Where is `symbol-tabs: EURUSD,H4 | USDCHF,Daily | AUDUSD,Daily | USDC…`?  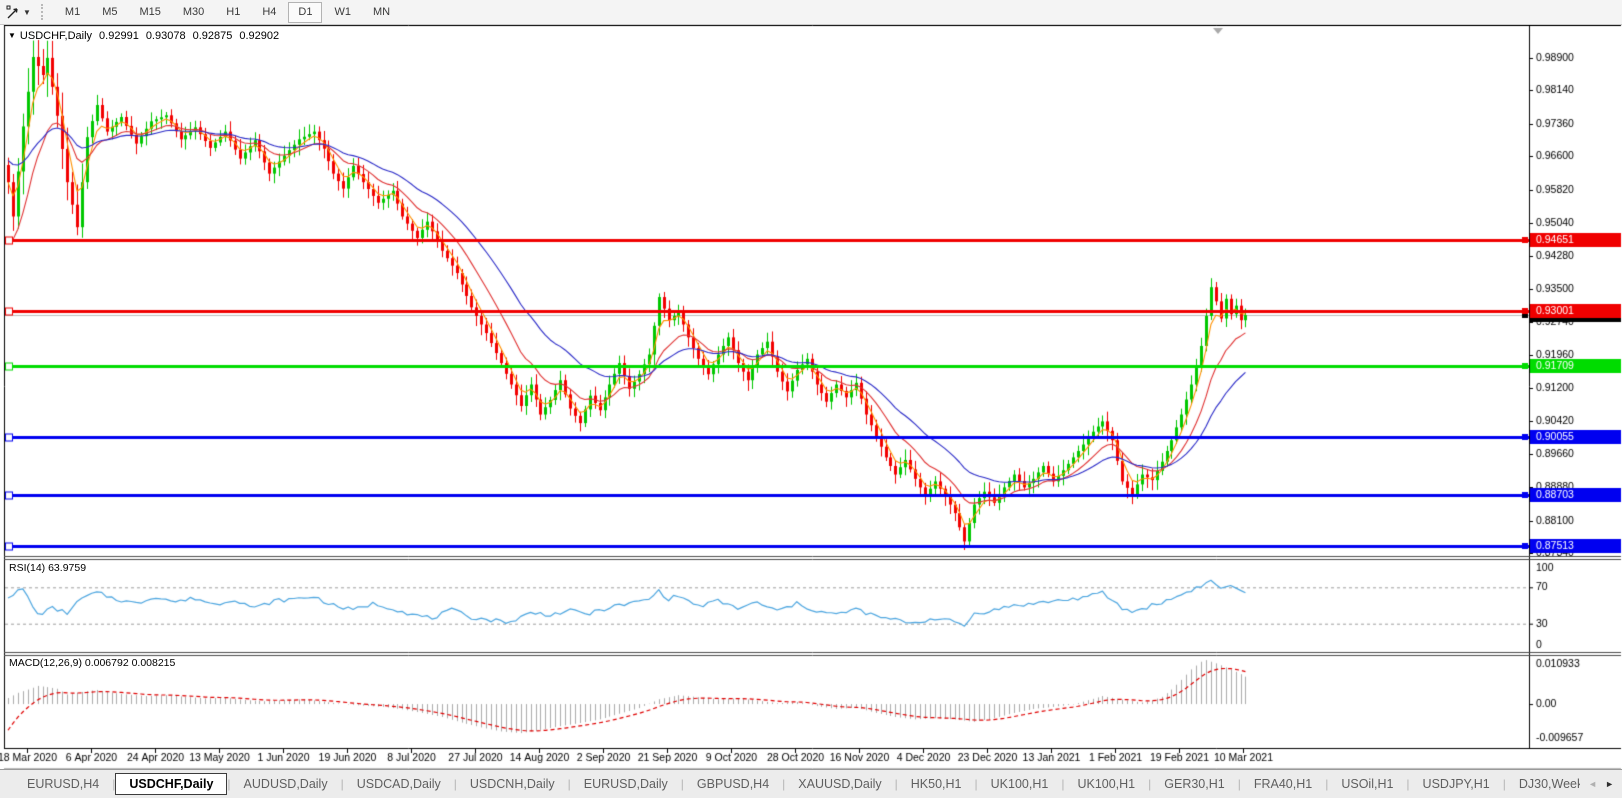
symbol-tabs: EURUSD,H4 | USDCHF,Daily | AUDUSD,Daily | USDC… is located at coordinates (790, 784).